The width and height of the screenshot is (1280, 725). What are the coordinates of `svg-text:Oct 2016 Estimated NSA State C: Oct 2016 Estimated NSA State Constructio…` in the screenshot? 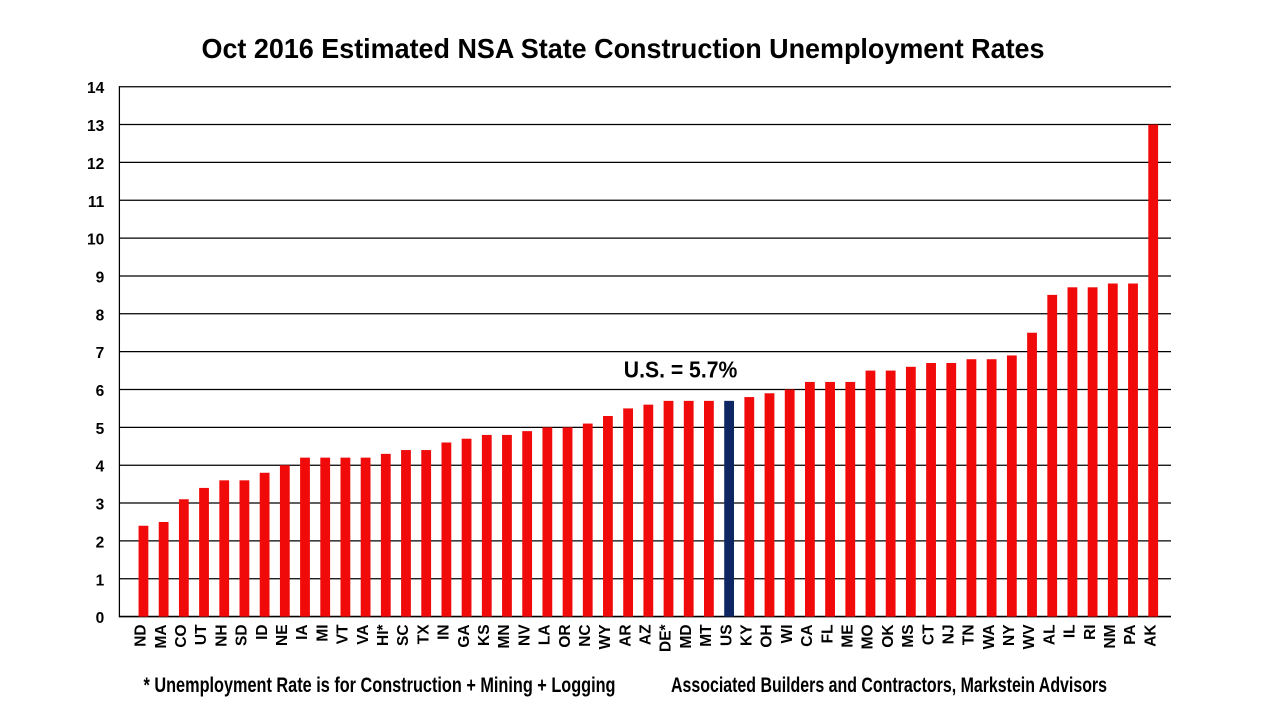 It's located at (623, 48).